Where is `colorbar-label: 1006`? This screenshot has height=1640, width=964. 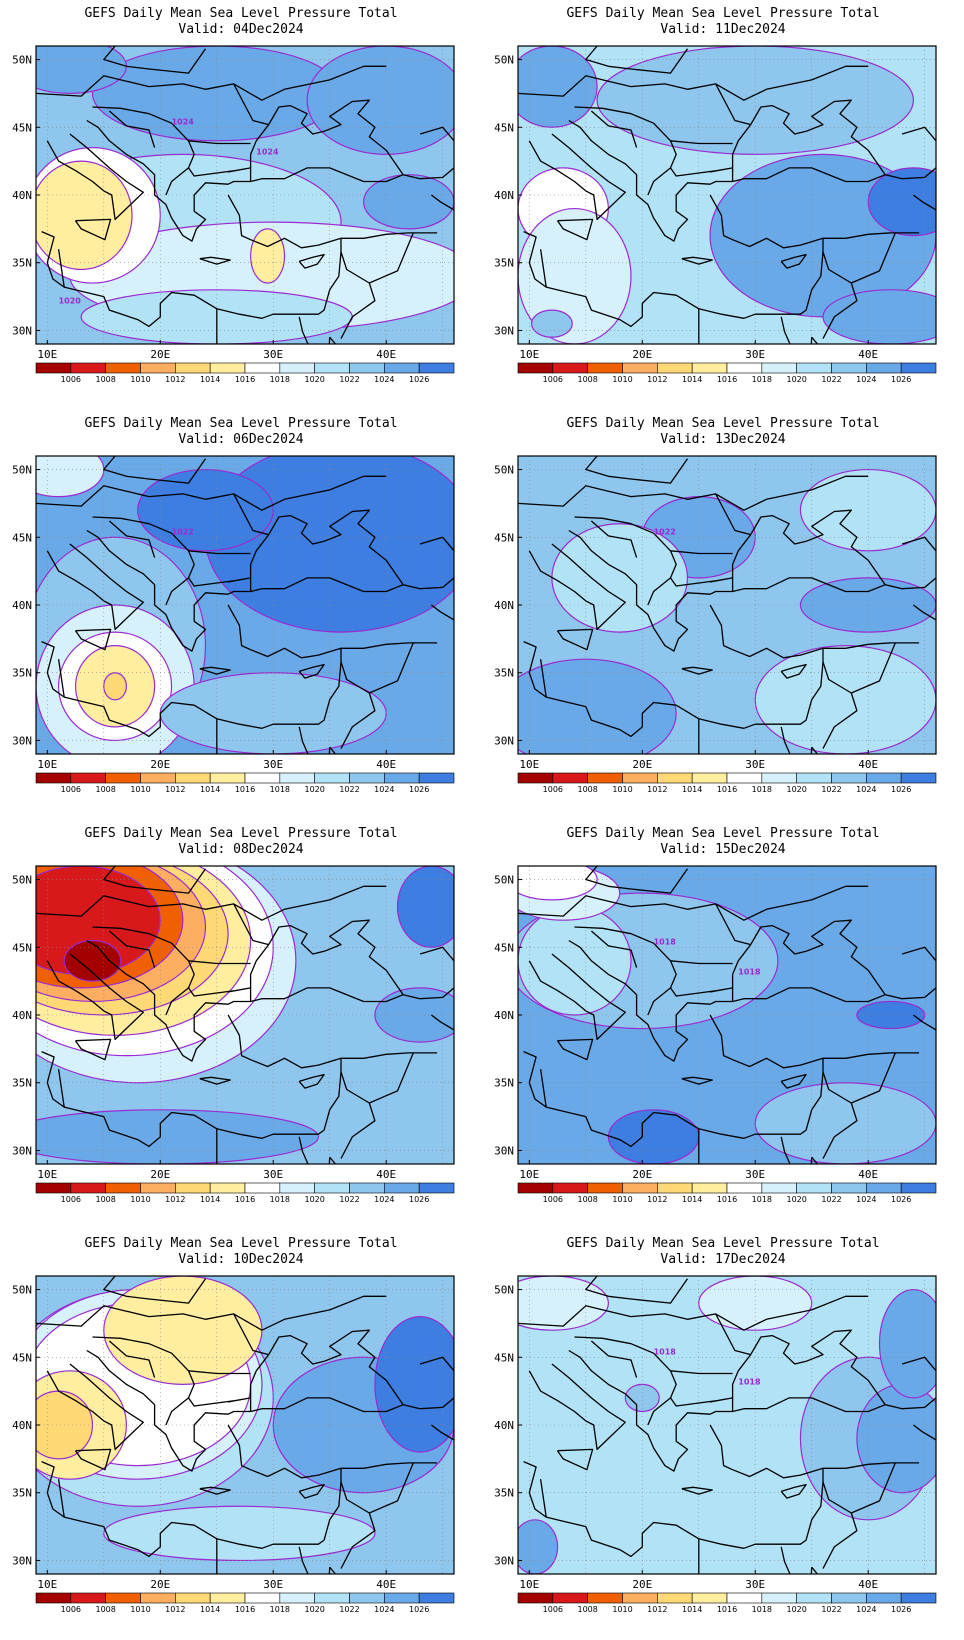
colorbar-label: 1006 is located at coordinates (553, 379).